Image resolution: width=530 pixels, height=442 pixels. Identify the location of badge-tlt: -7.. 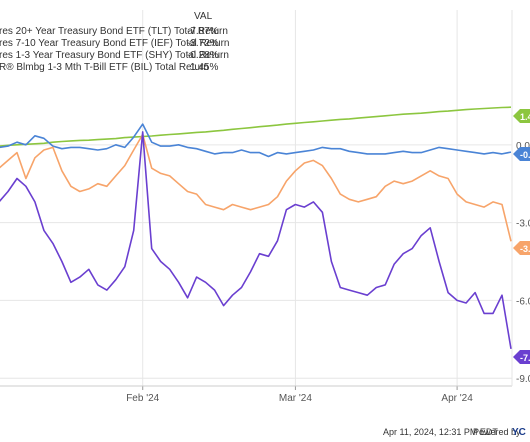
(521, 357).